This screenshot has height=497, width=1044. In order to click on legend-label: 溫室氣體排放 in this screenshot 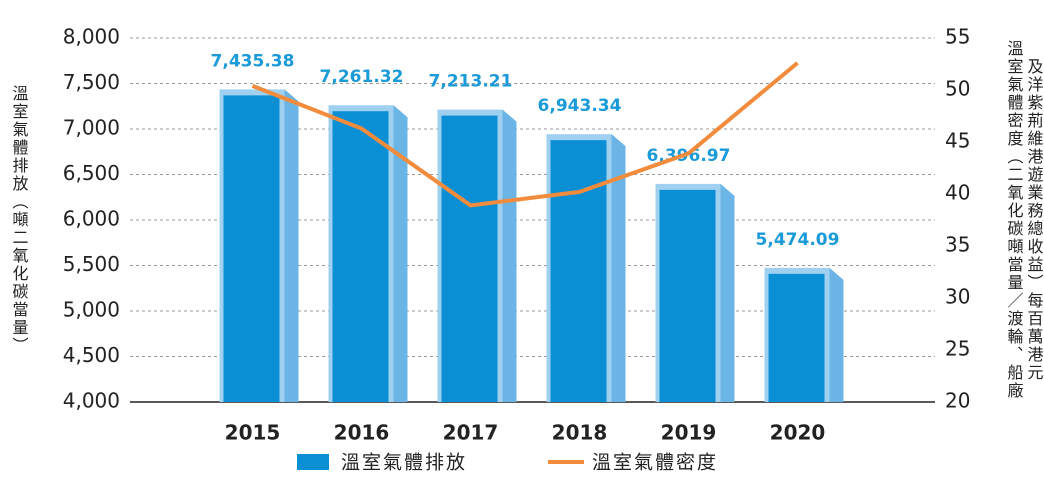, I will do `click(404, 463)`.